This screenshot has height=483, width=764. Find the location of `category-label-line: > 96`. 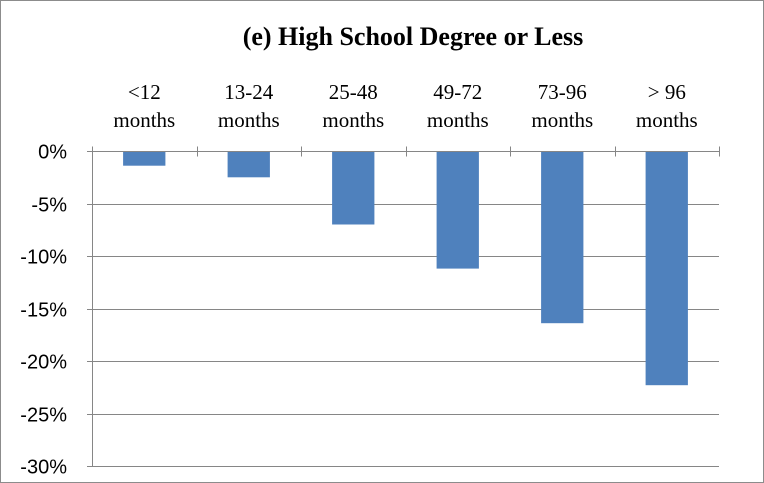

category-label-line: > 96 is located at coordinates (667, 92).